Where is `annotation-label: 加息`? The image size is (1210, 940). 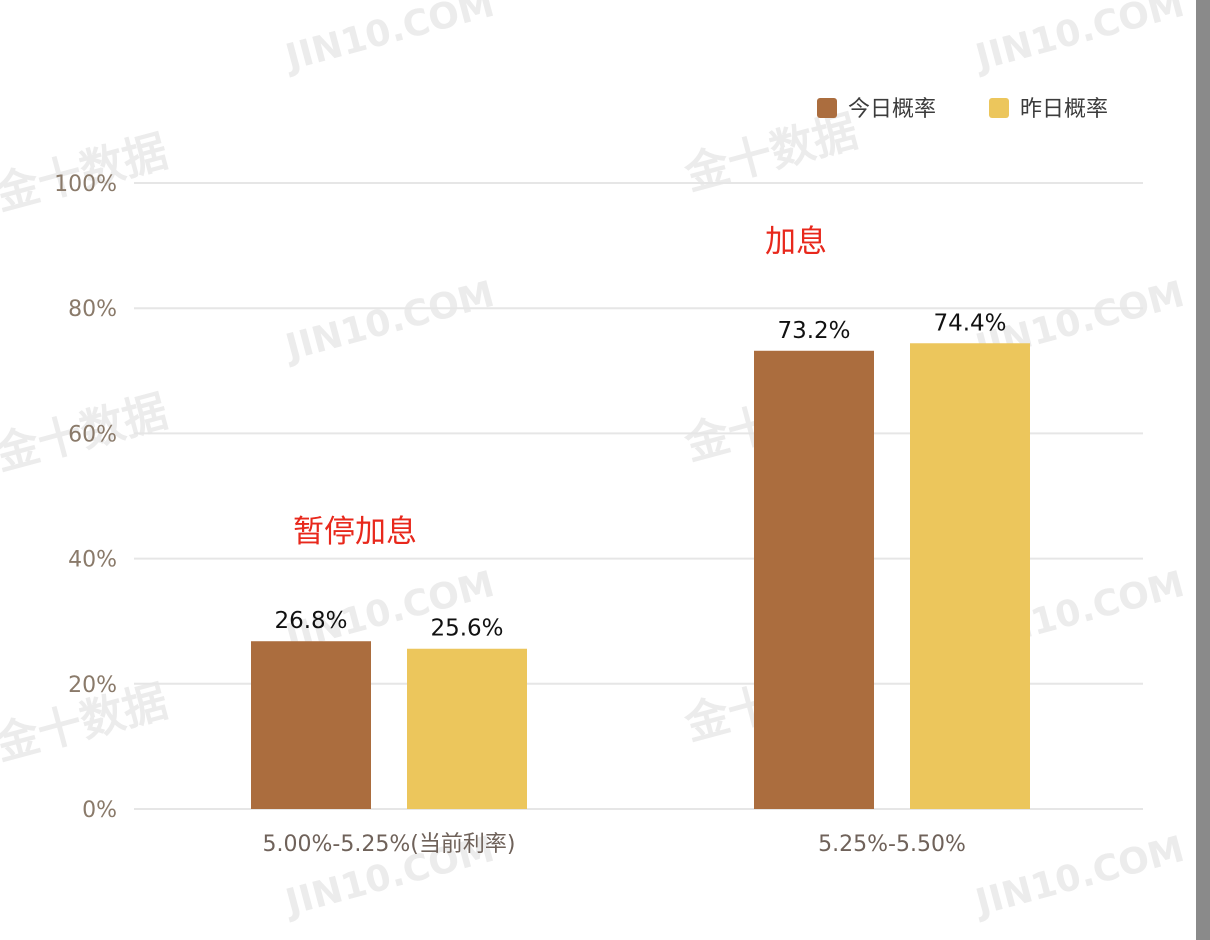 annotation-label: 加息 is located at coordinates (796, 242).